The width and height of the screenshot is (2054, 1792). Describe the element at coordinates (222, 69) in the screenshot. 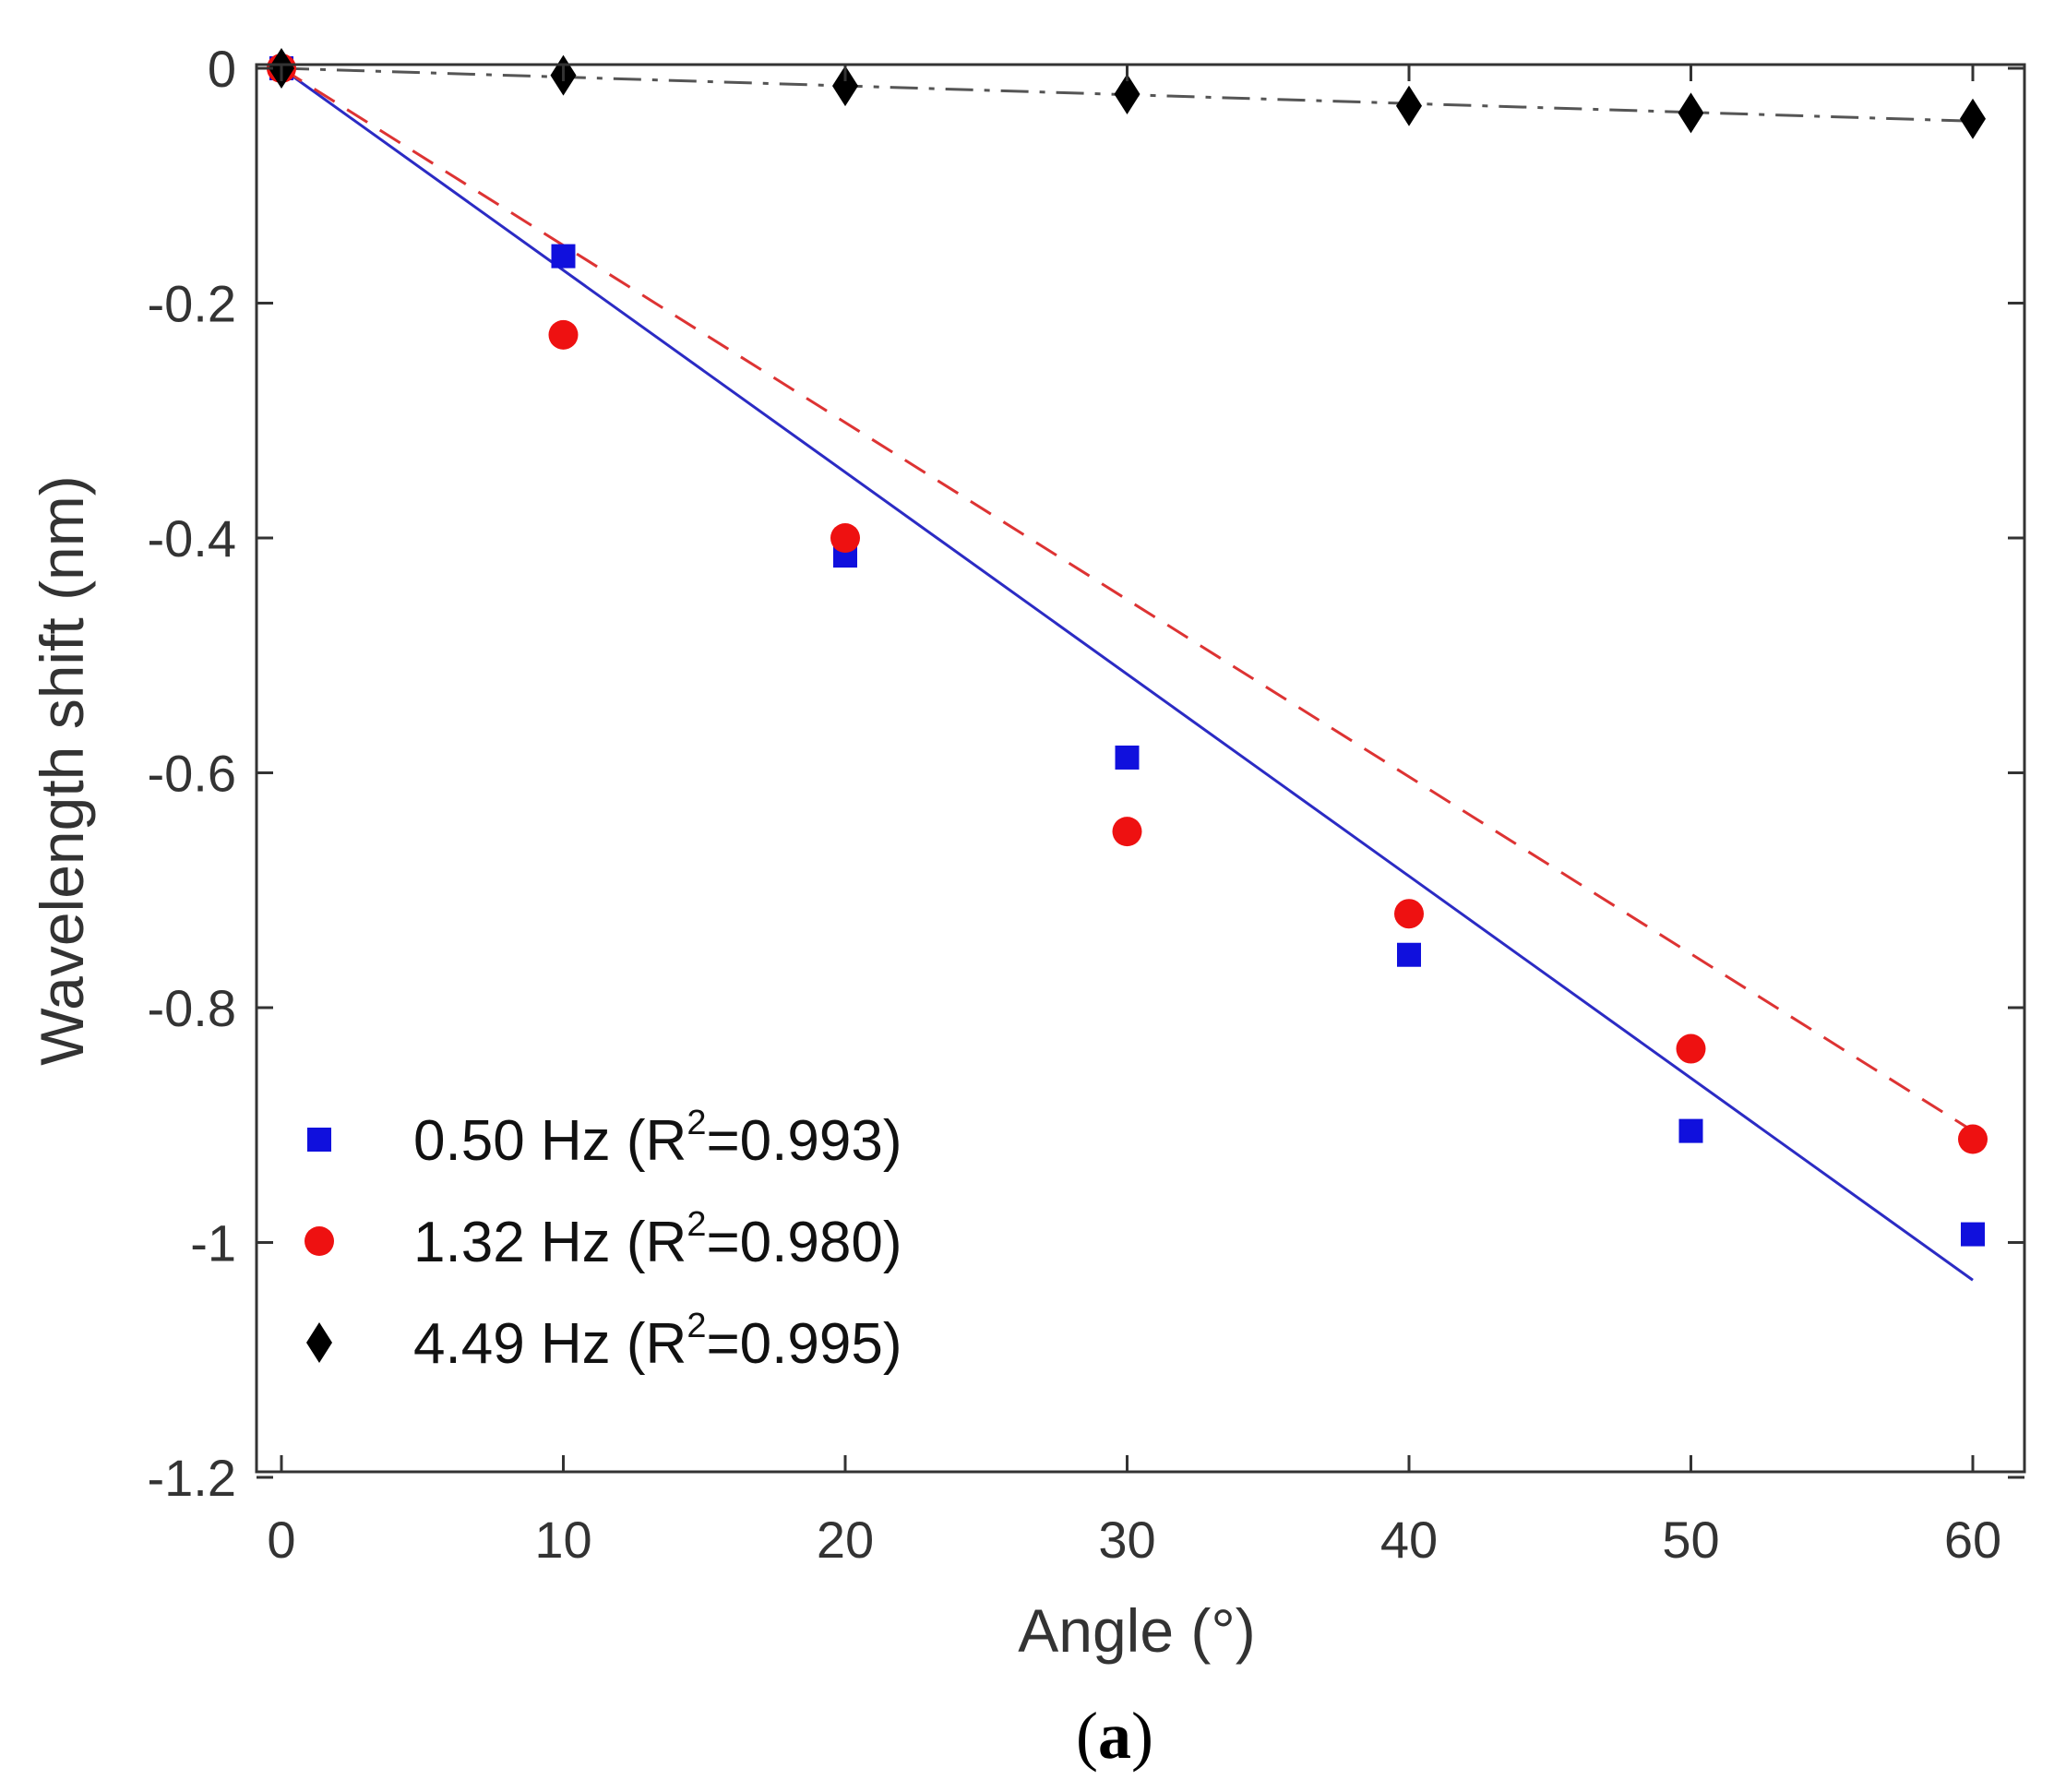

I see `y-tick-label: 0` at that location.